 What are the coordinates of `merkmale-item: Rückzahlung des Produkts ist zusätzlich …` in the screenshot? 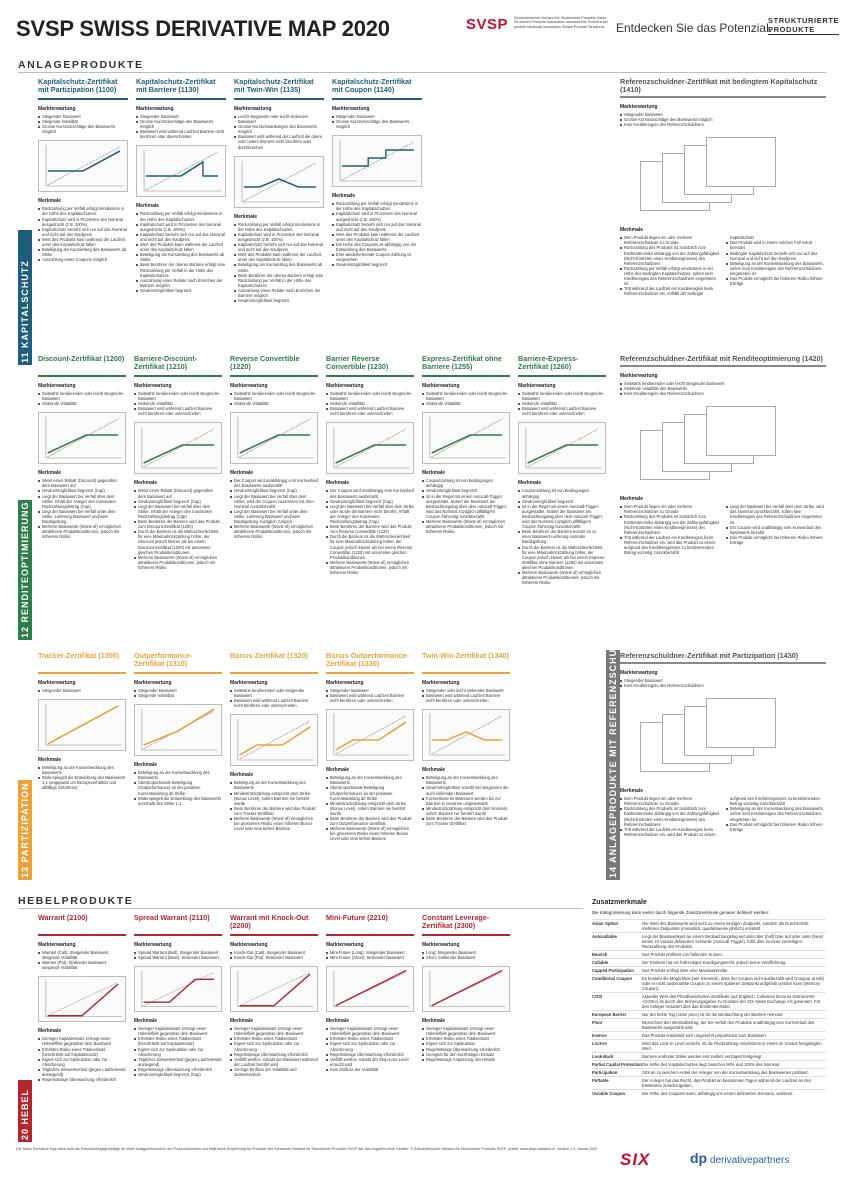 It's located at (670, 816).